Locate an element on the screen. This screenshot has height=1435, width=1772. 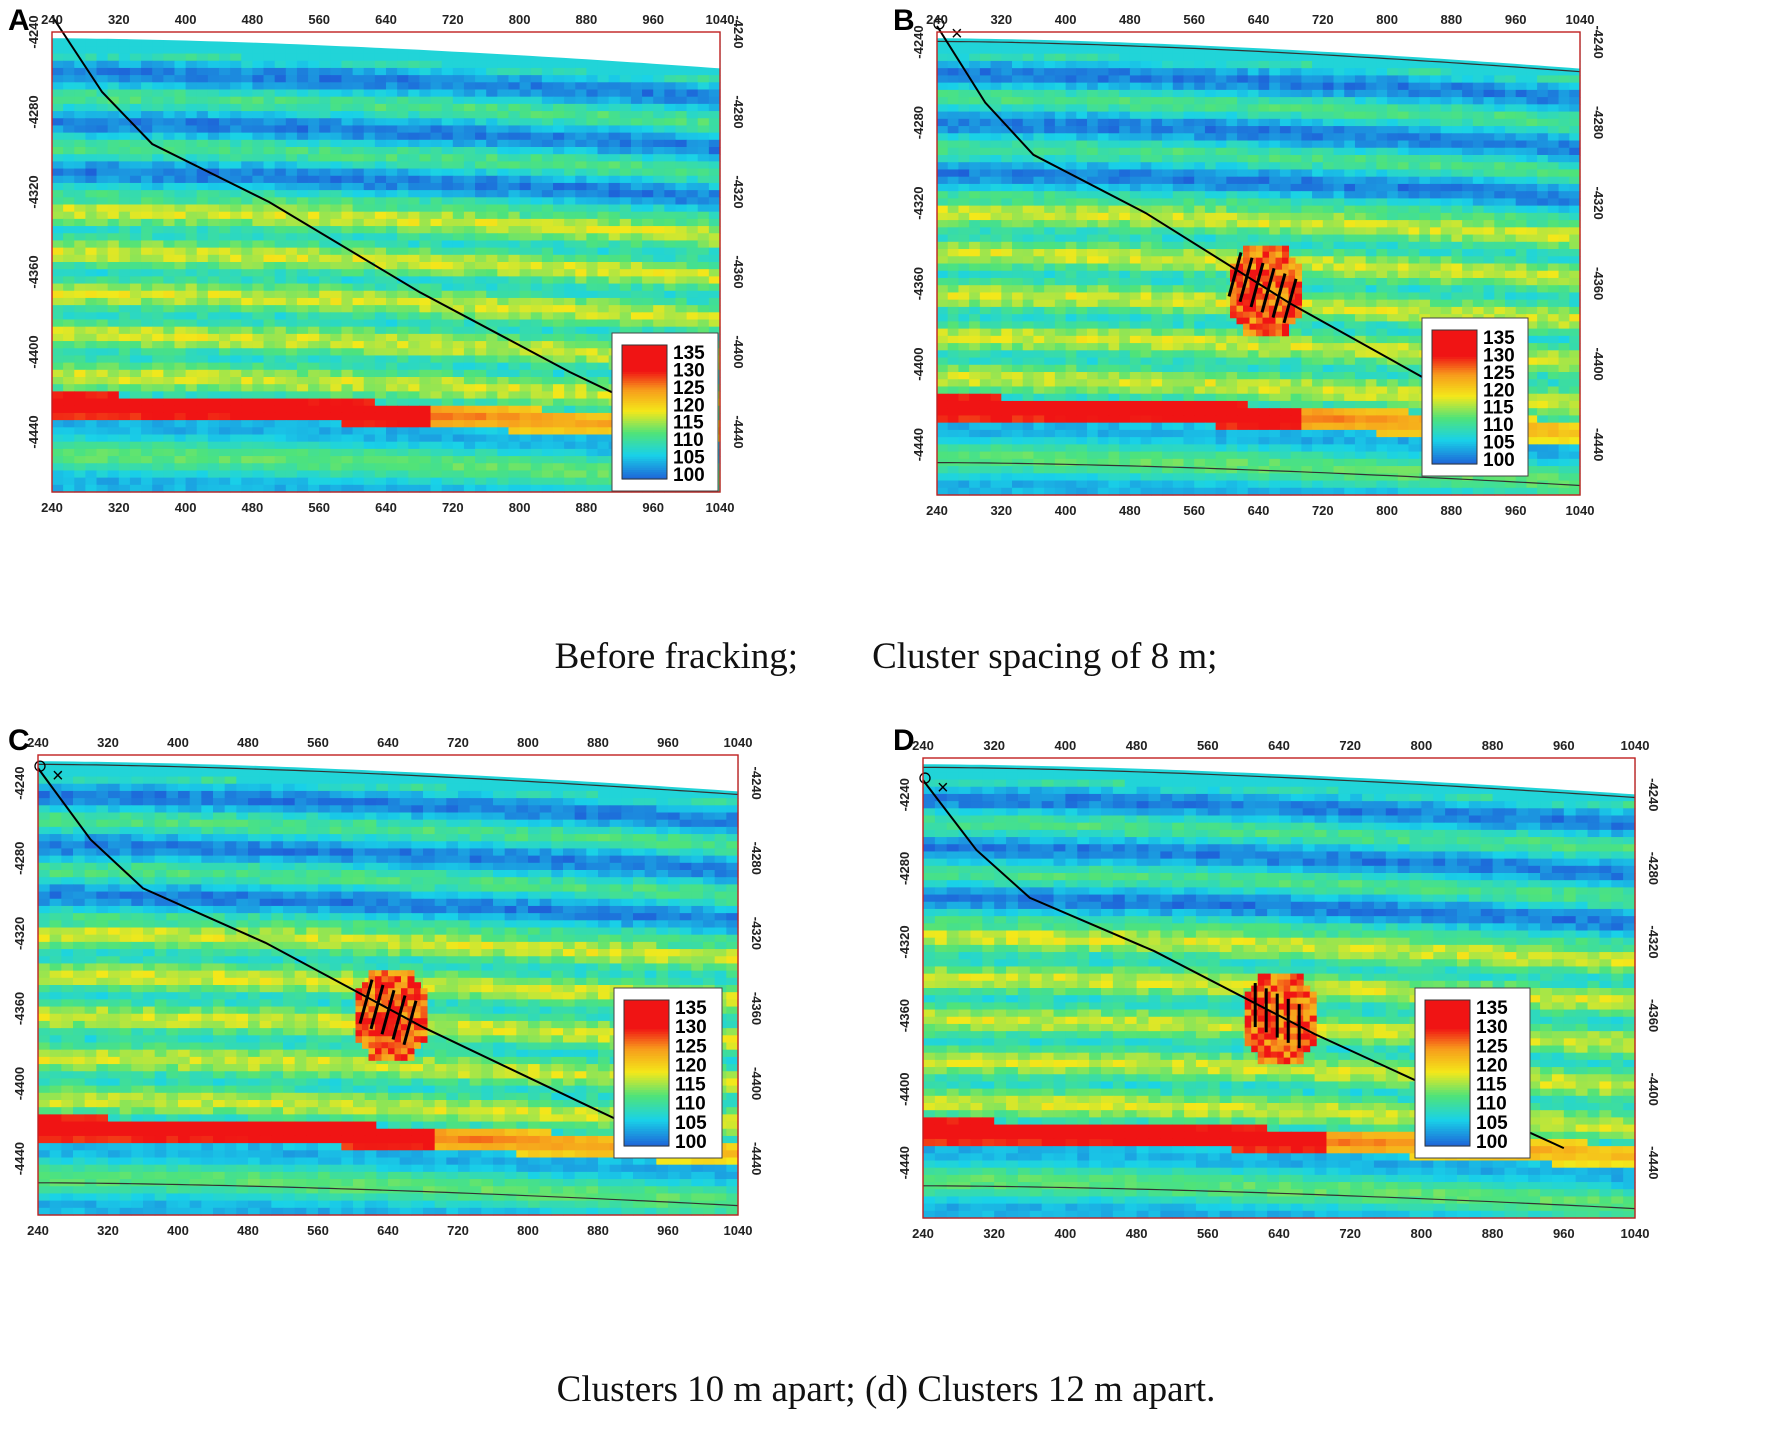
x-tick-label-top: 320 is located at coordinates (994, 745).